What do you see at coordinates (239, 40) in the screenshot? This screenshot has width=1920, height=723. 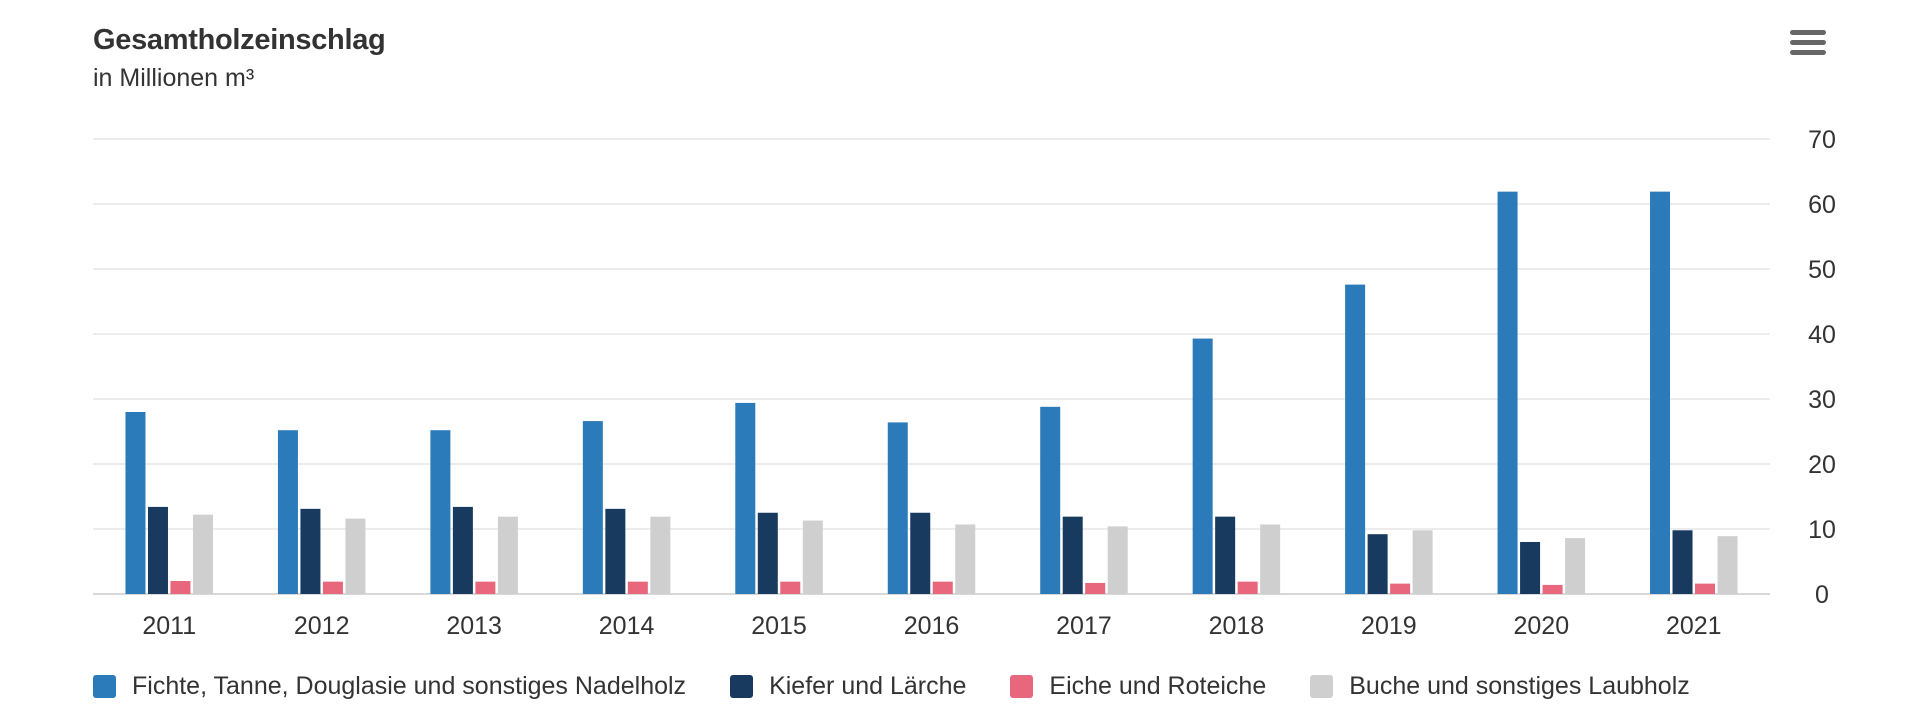 I see `chart-title: Gesamtholzeinschlag` at bounding box center [239, 40].